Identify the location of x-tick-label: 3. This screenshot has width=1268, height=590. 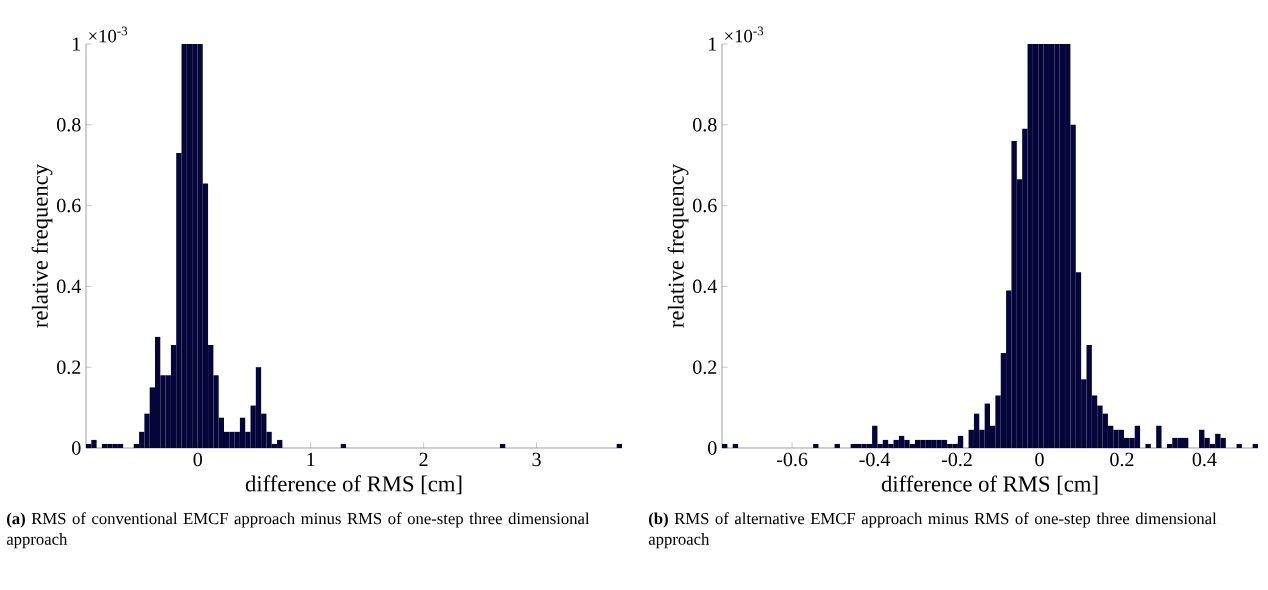
(536, 459).